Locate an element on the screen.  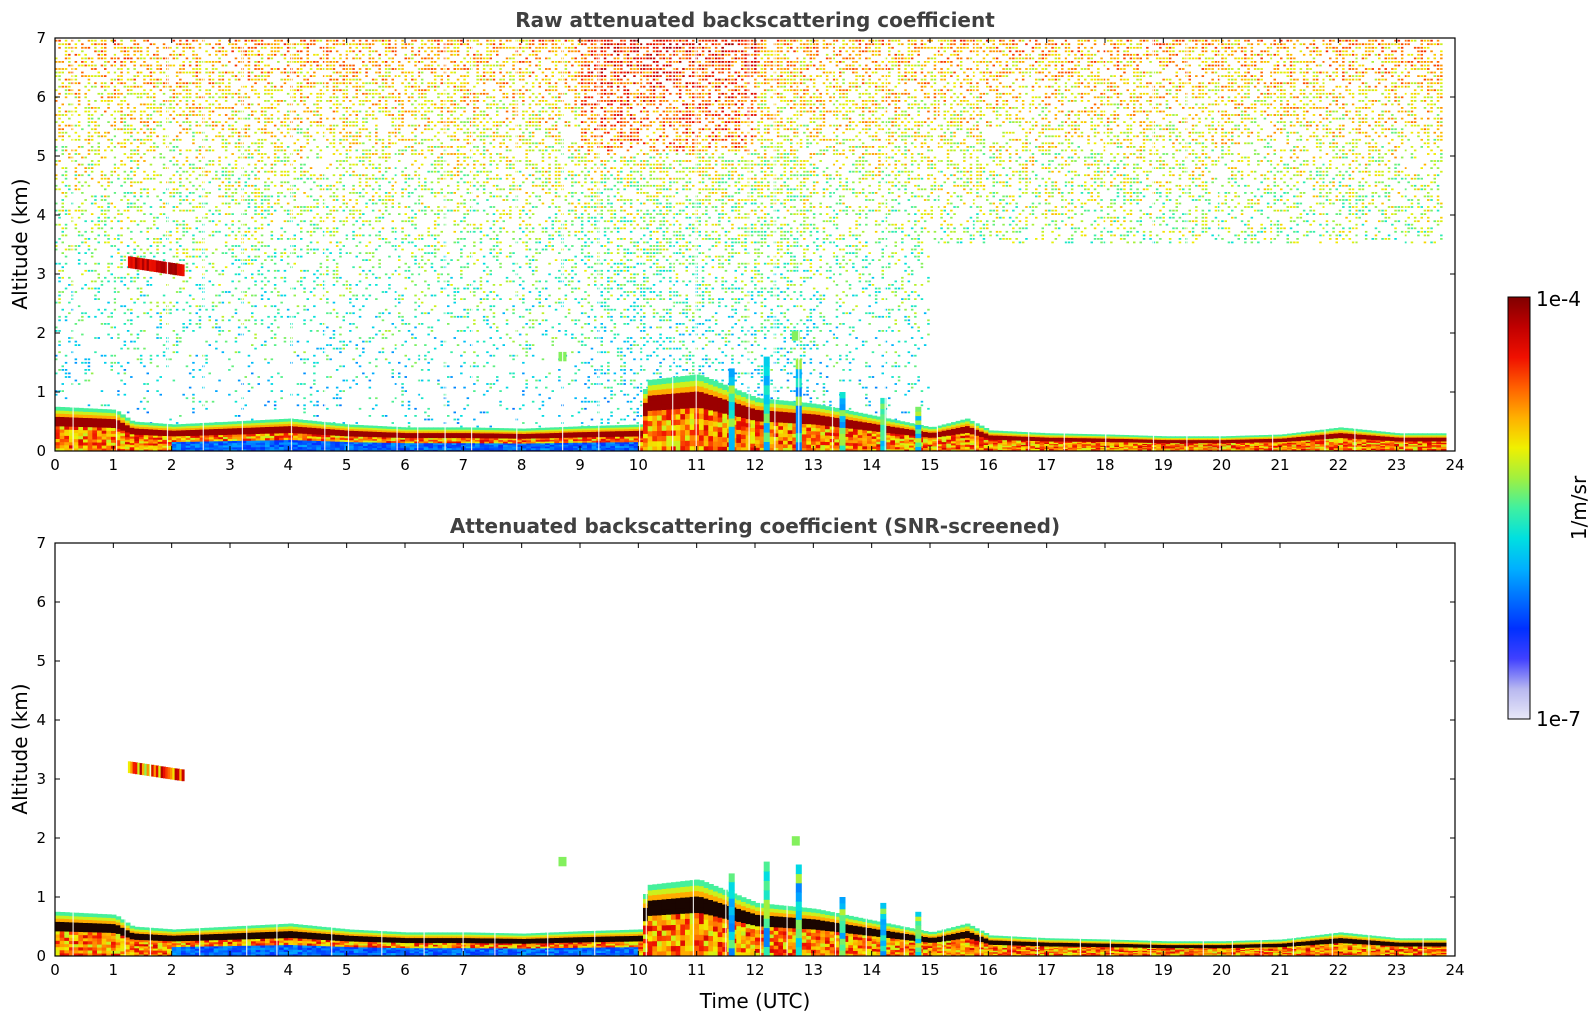
raw-y-axis-label: Altitude (km) is located at coordinates (20, 243).